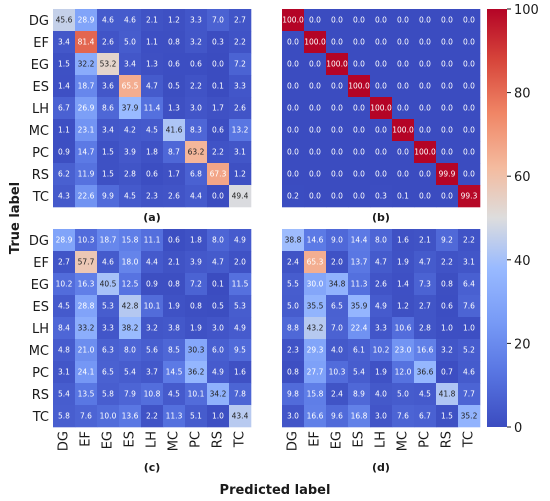 The width and height of the screenshot is (550, 501). What do you see at coordinates (425, 416) in the screenshot?
I see `cell-value-label: 6.7` at bounding box center [425, 416].